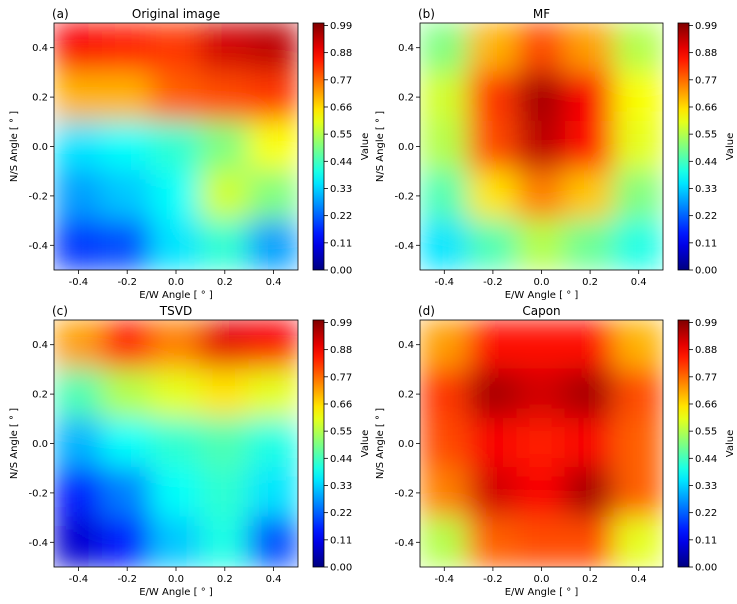  What do you see at coordinates (406, 98) in the screenshot?
I see `y-tick-label: 0.2` at bounding box center [406, 98].